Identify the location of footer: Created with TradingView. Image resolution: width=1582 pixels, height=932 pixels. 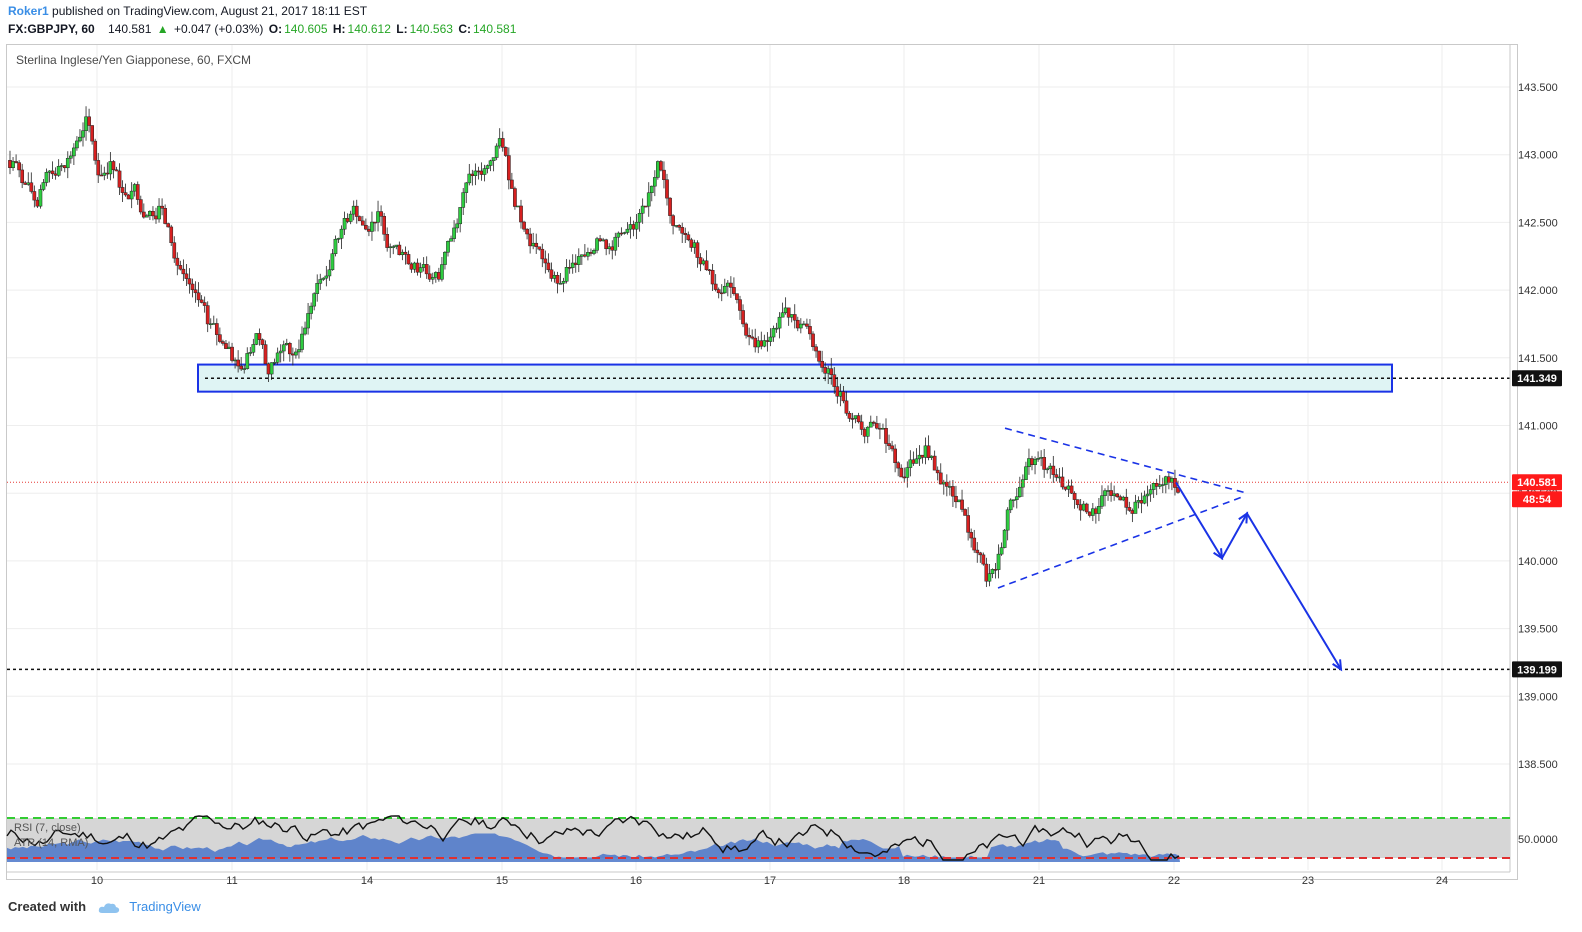
(104, 906).